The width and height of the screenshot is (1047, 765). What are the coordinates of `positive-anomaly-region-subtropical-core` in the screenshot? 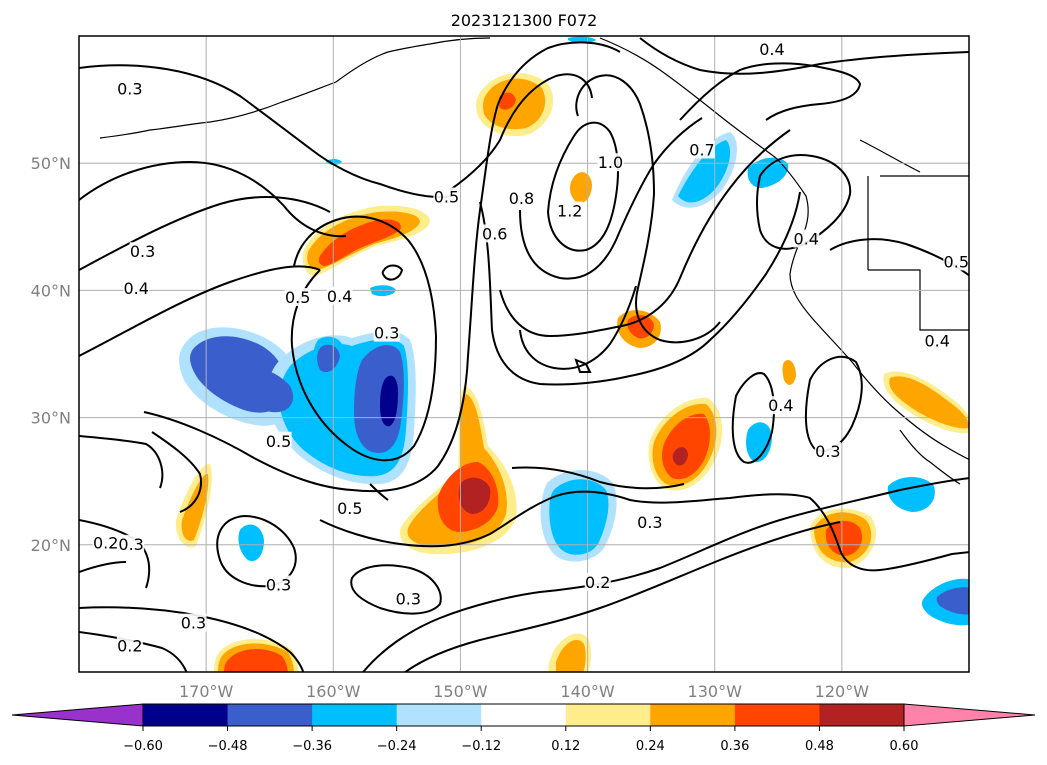 It's located at (474, 495).